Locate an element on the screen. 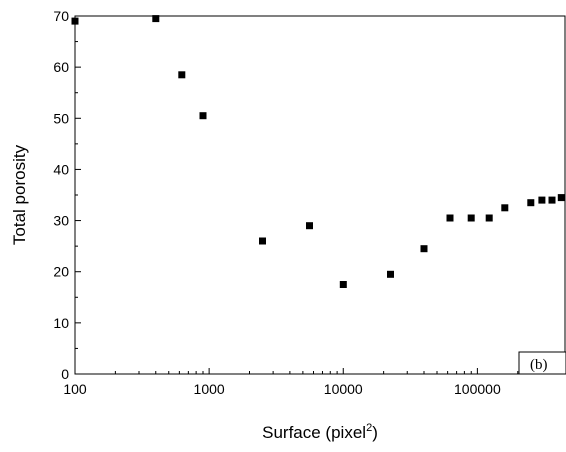 Image resolution: width=566 pixels, height=452 pixels. panel-label-box: (b) is located at coordinates (542, 363).